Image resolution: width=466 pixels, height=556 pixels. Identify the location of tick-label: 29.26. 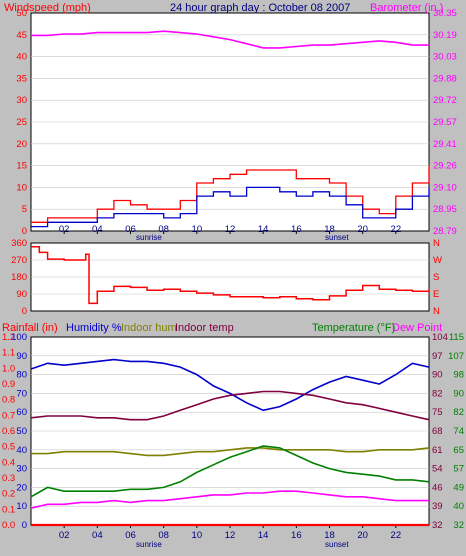
(445, 166).